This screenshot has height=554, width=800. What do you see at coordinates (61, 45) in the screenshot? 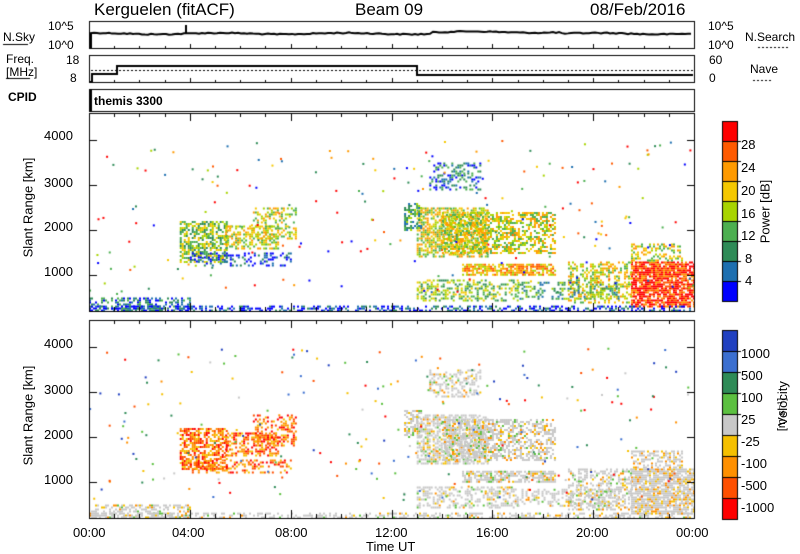
I see `n-sky-tick-bottom: 10^0` at bounding box center [61, 45].